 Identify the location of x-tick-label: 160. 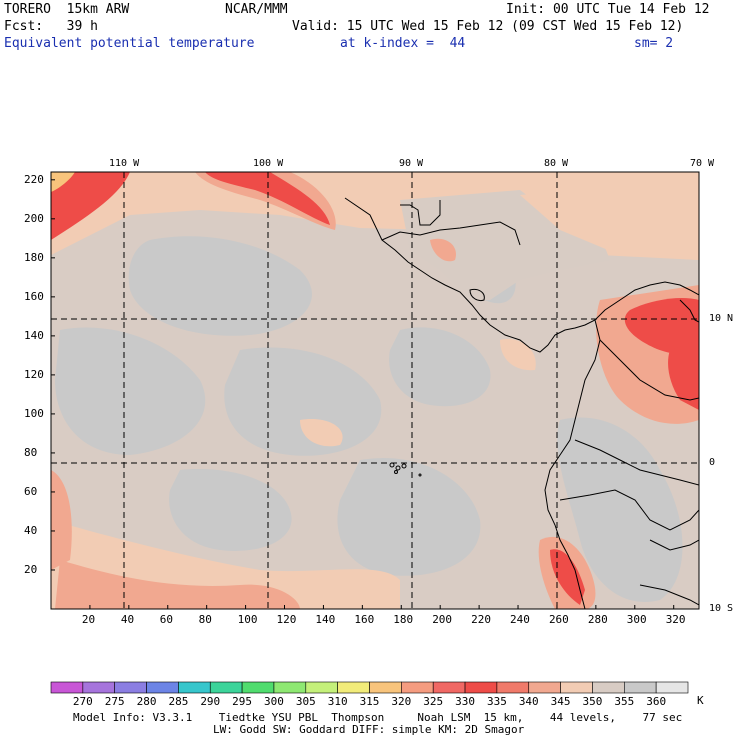
(364, 619).